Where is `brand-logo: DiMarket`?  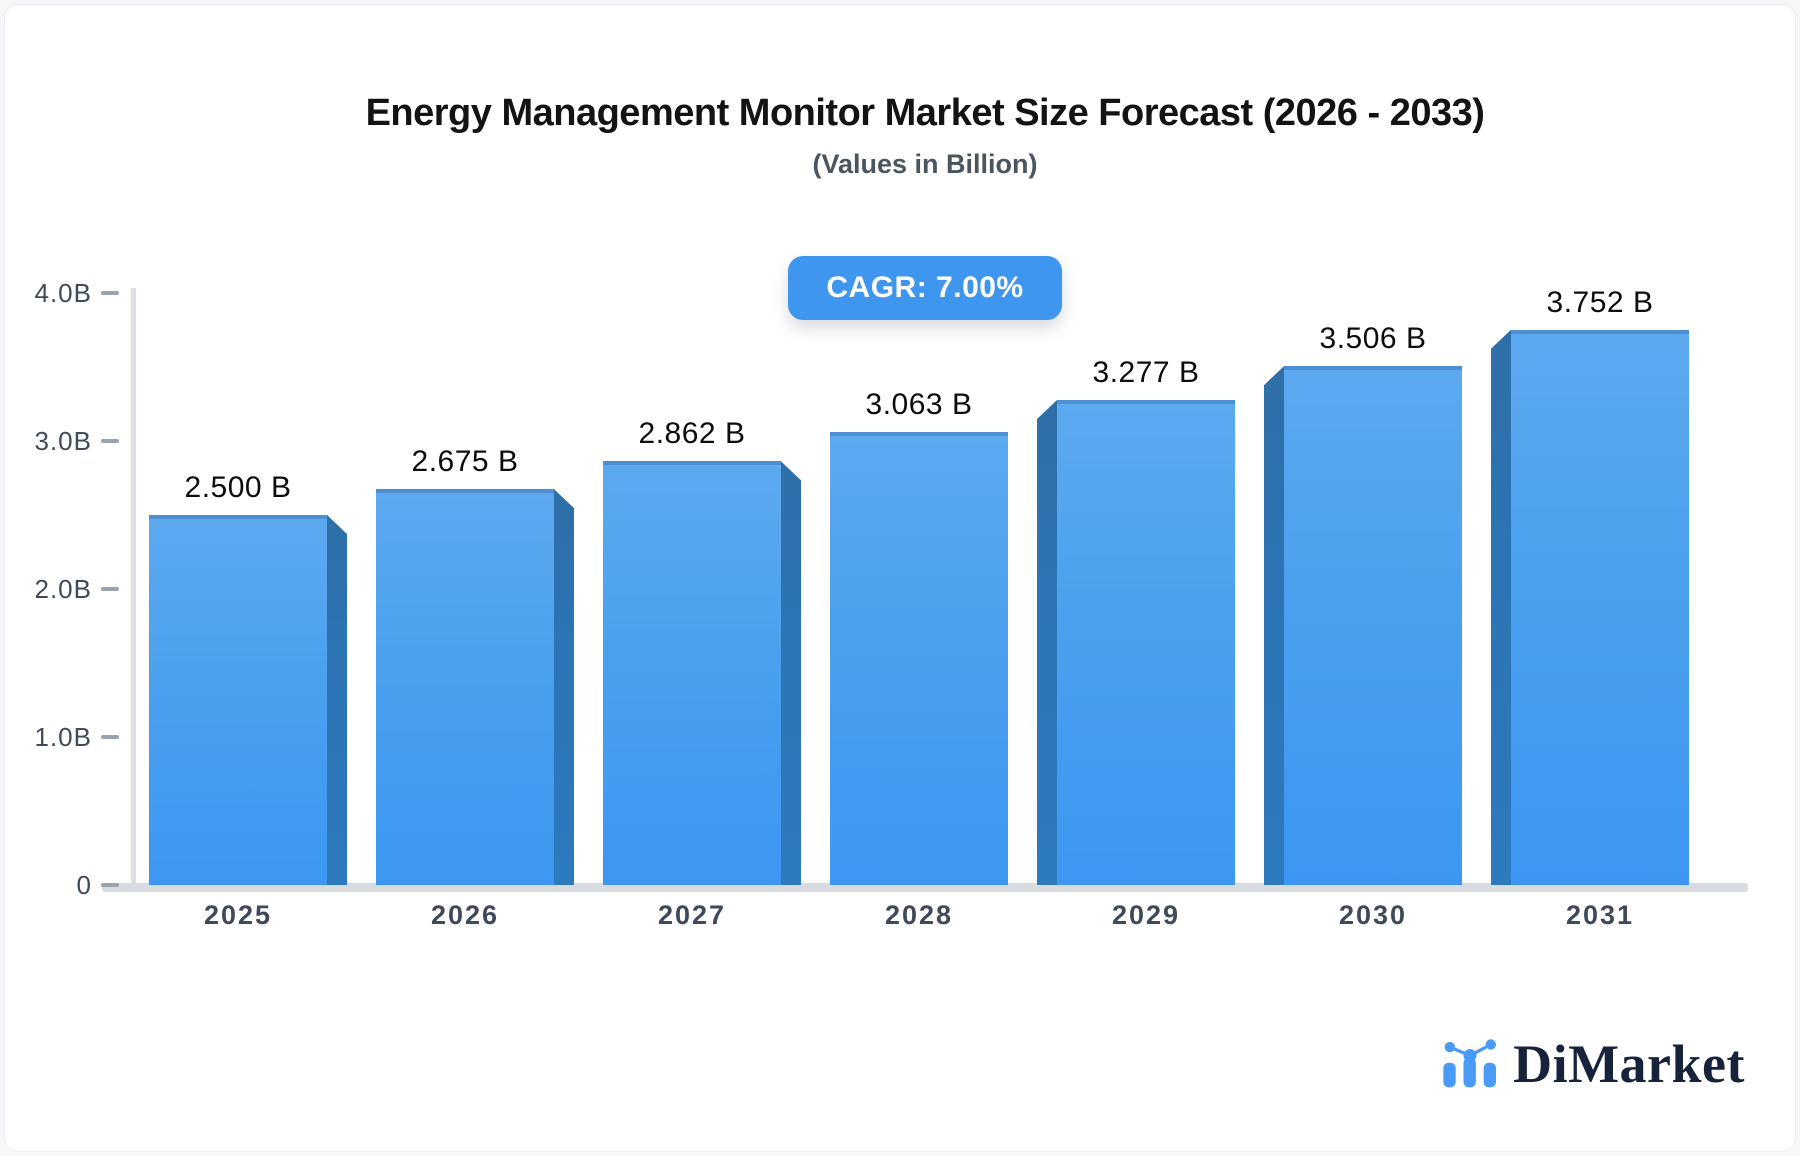 brand-logo: DiMarket is located at coordinates (1593, 1064).